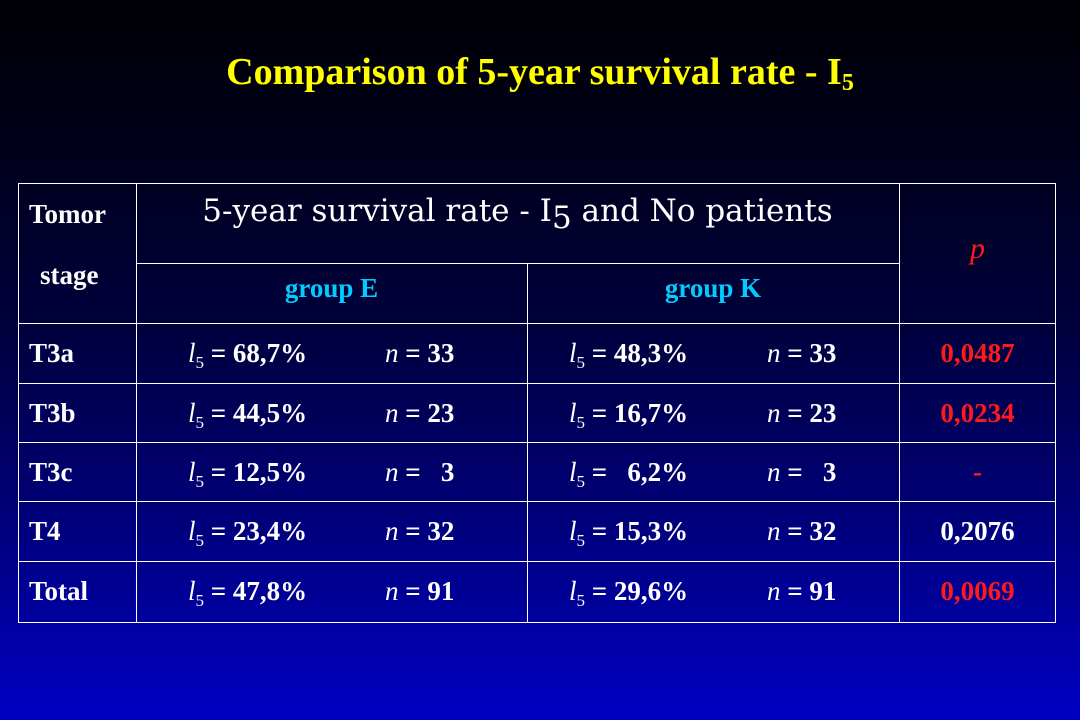  What do you see at coordinates (808, 472) in the screenshot?
I see `group-k-count-value: = 3` at bounding box center [808, 472].